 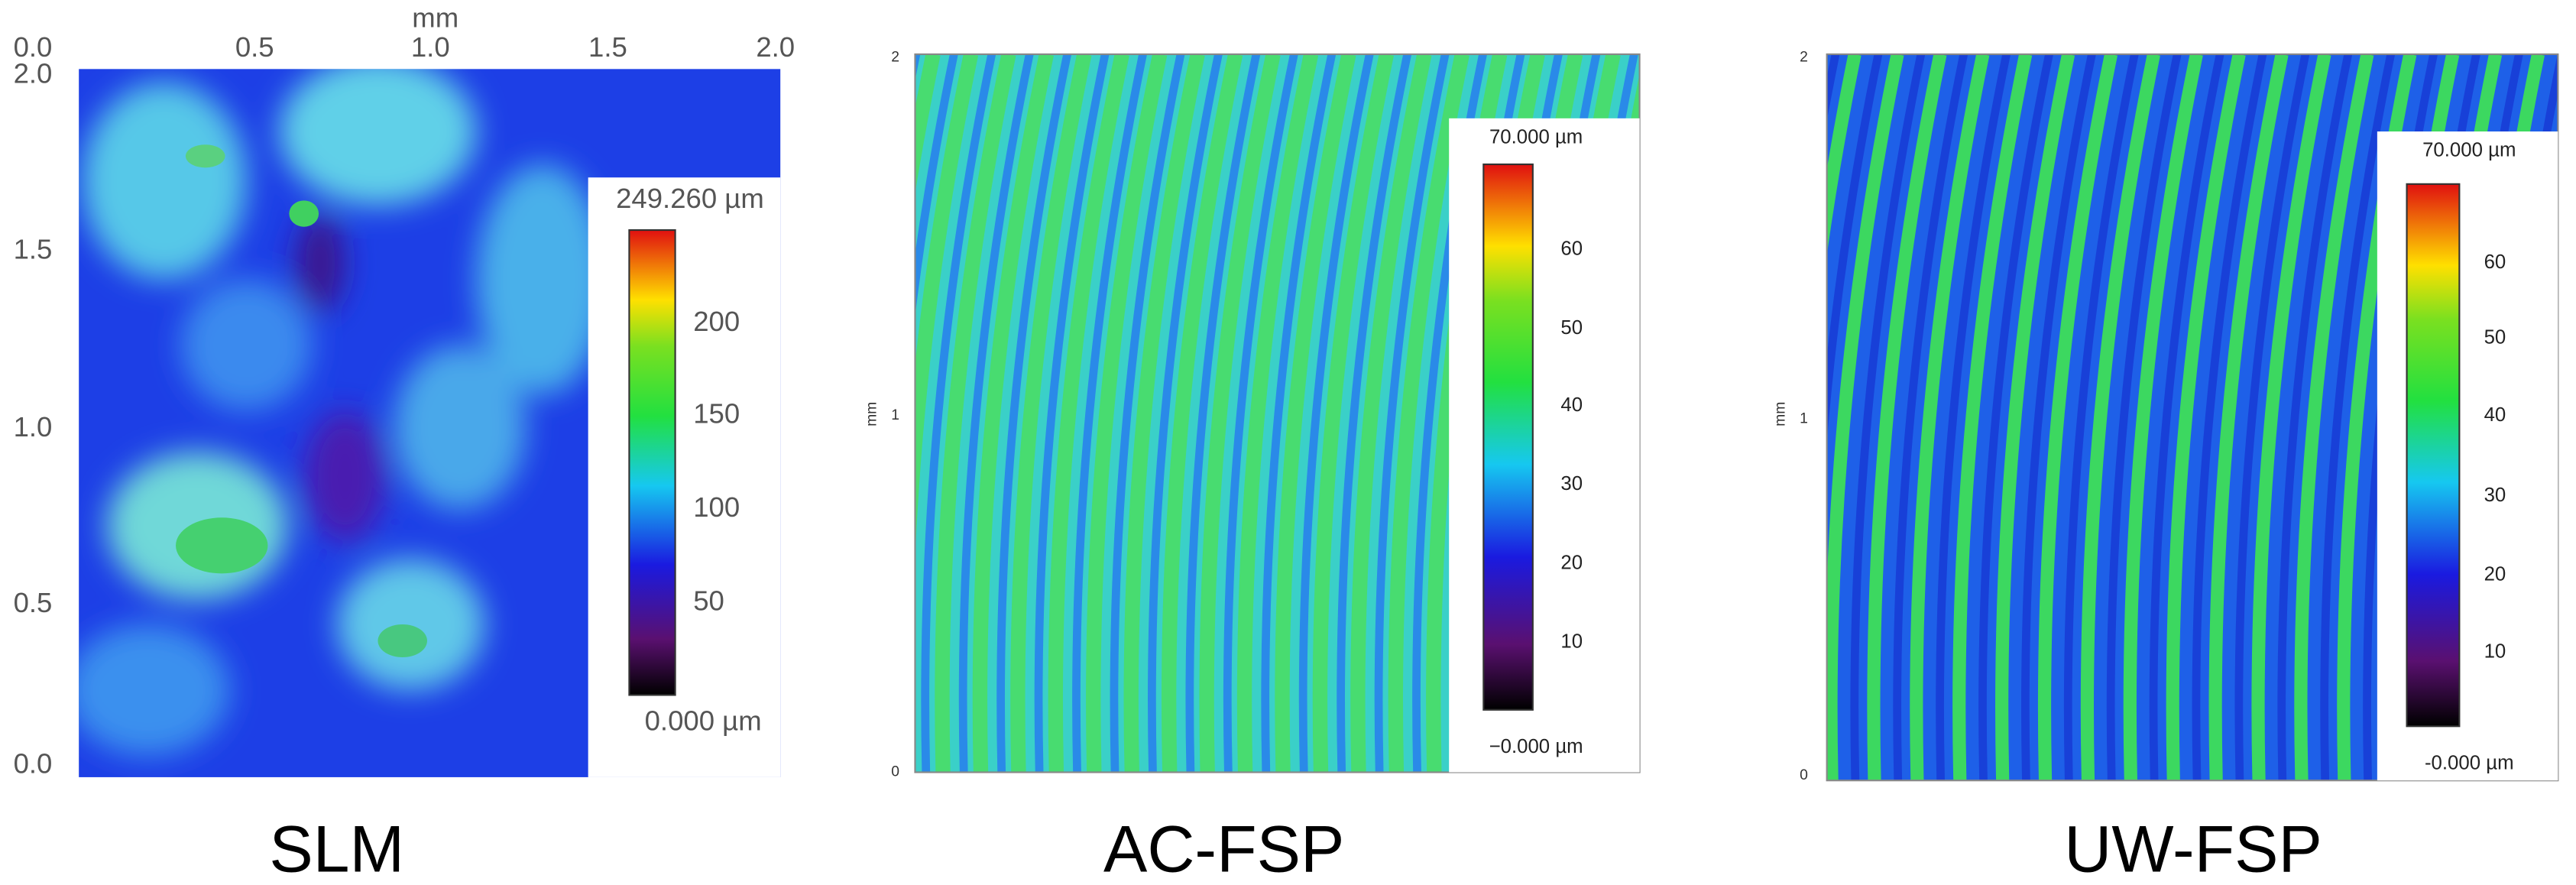 What do you see at coordinates (1536, 746) in the screenshot?
I see `colorbar-min: −0.000 µm` at bounding box center [1536, 746].